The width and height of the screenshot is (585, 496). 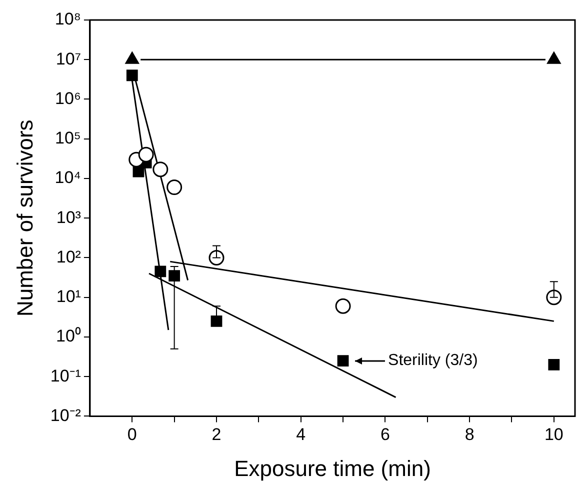 I want to click on x-tick-label: 2, so click(x=217, y=434).